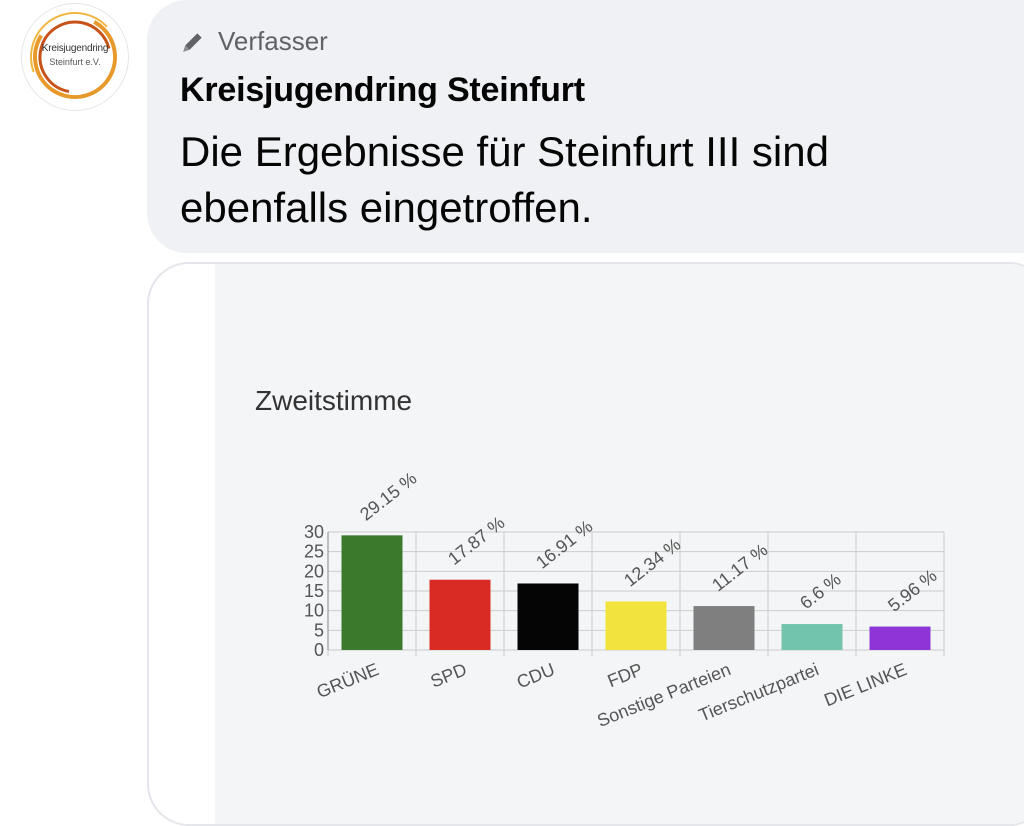 This screenshot has width=1024, height=826. I want to click on y-tick-label: 25, so click(314, 552).